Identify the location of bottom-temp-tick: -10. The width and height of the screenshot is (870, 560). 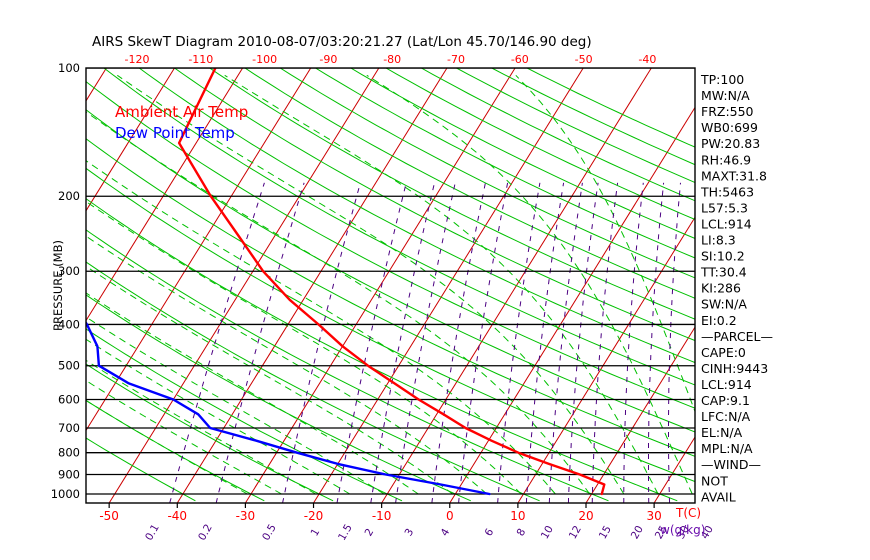
(382, 516).